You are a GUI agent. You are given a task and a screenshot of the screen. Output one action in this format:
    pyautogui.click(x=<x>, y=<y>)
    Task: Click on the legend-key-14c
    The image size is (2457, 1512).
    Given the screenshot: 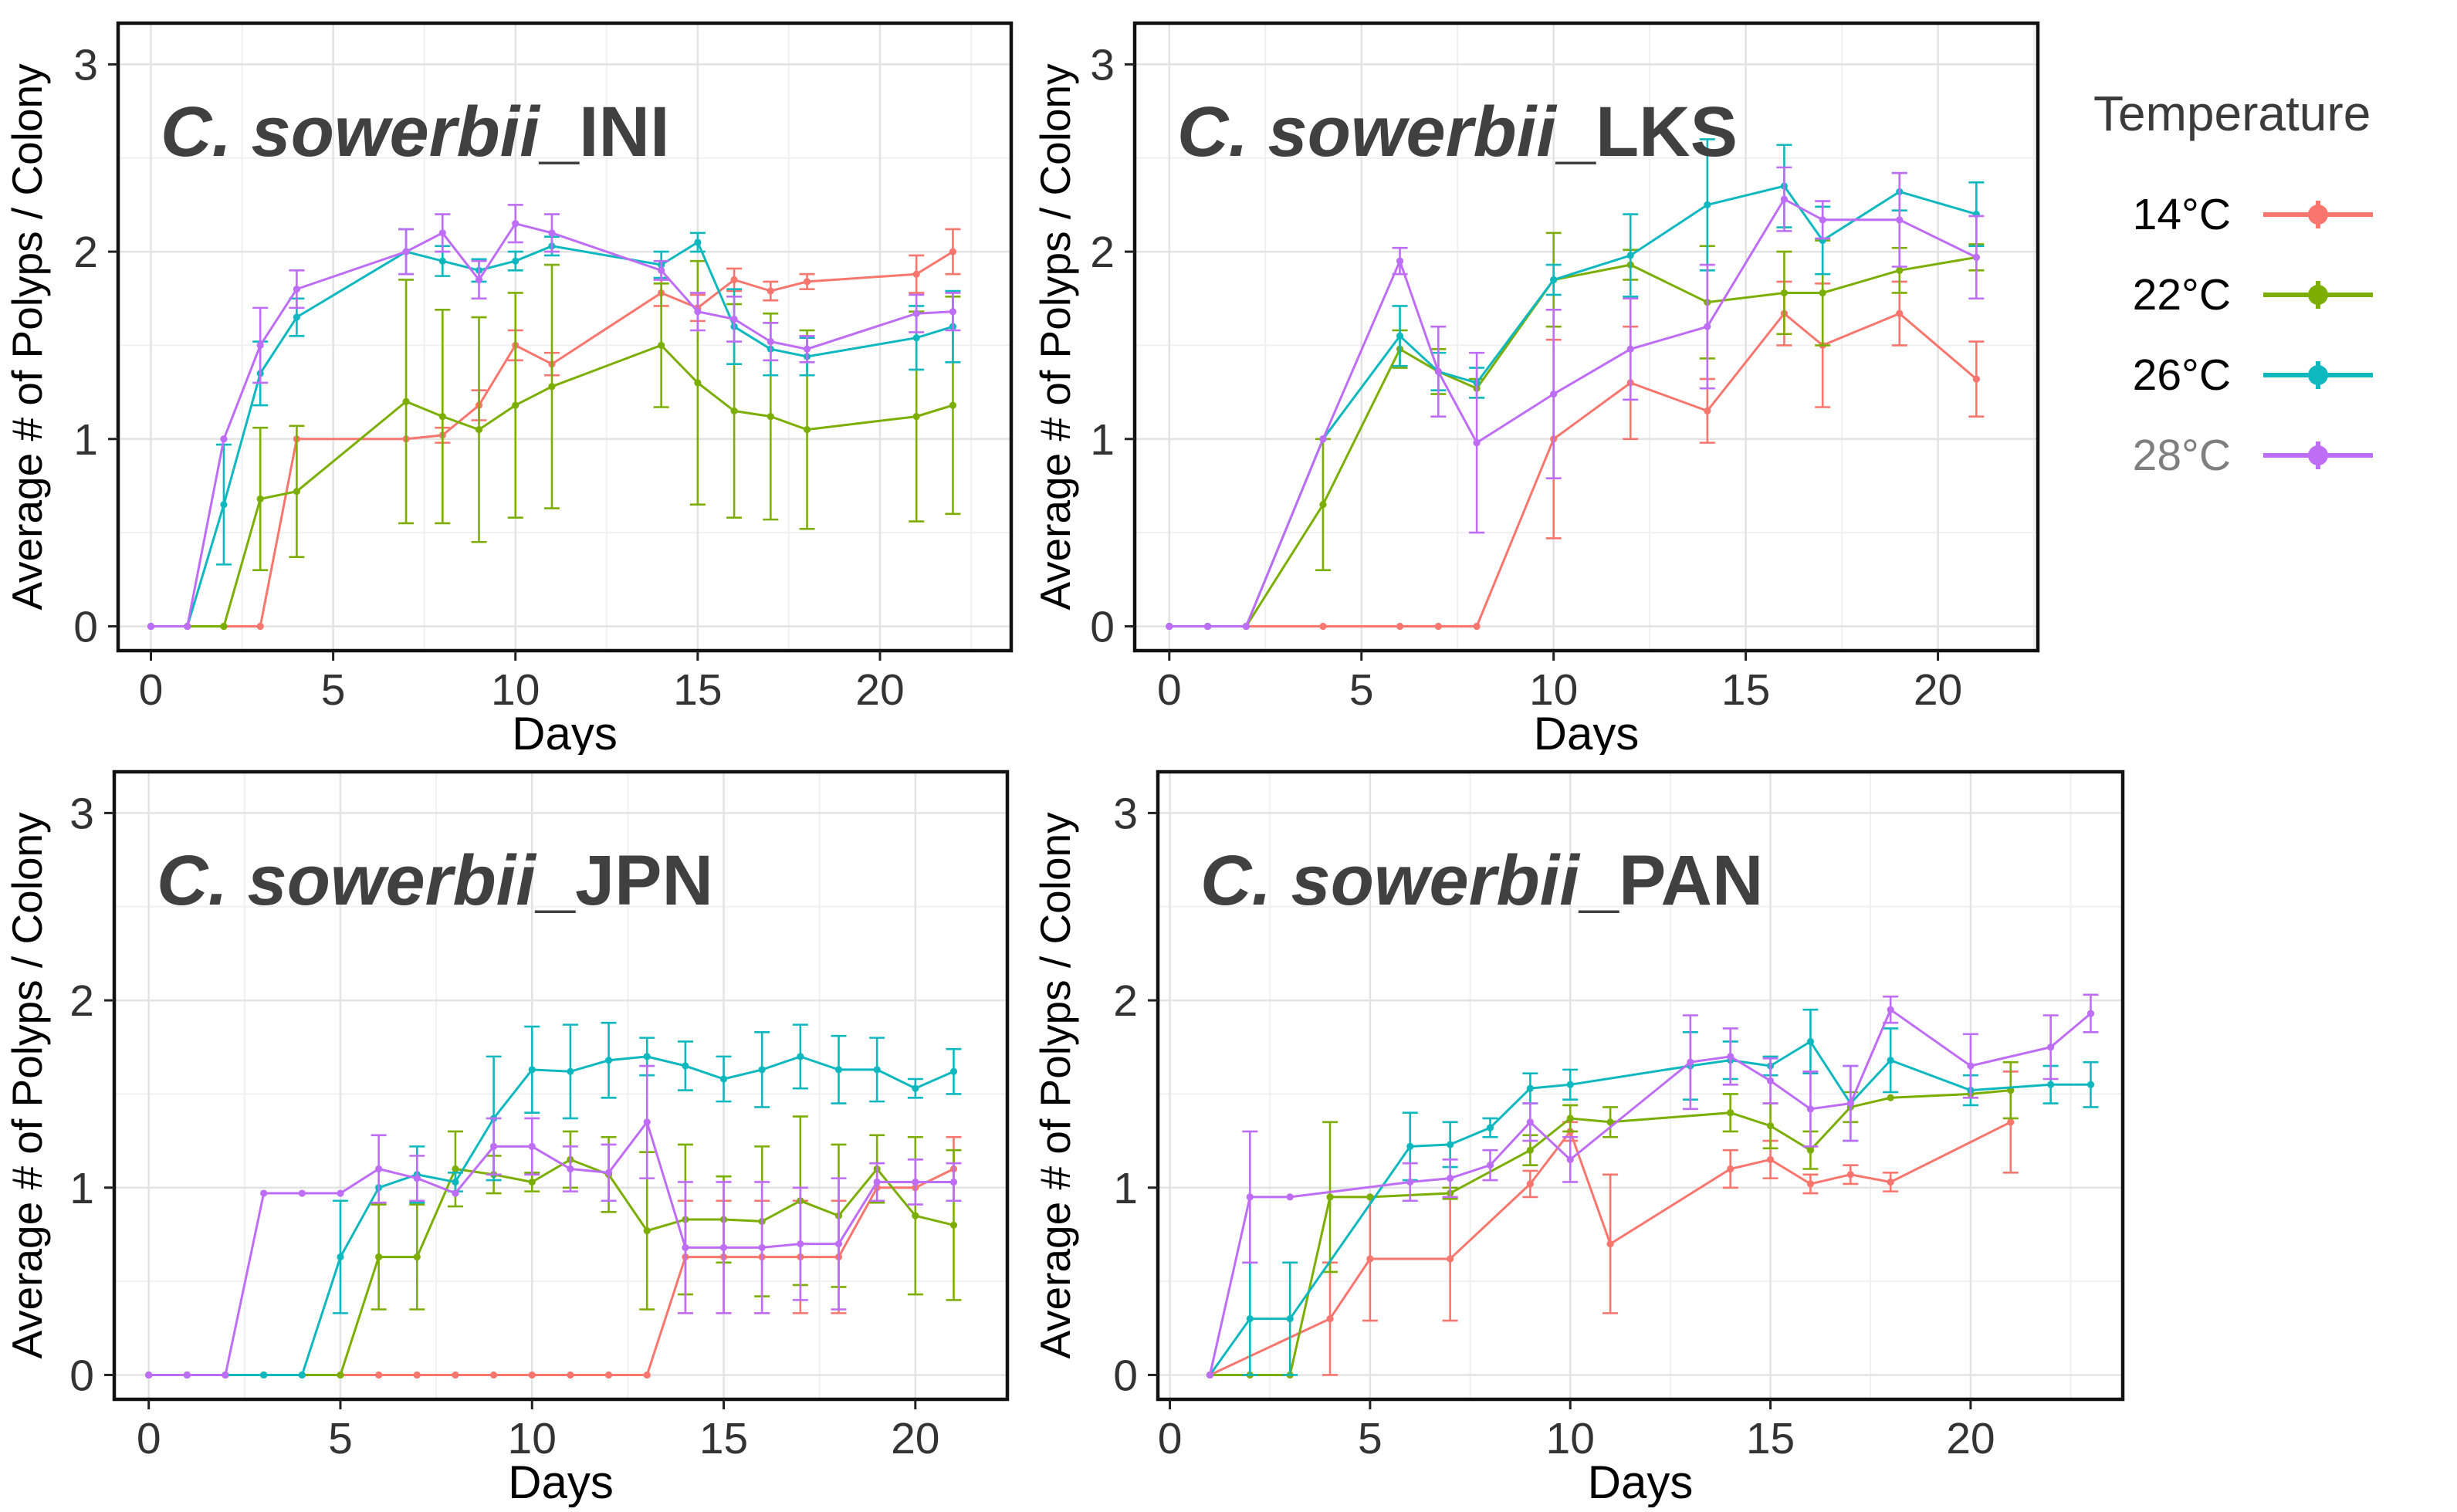 What is the action you would take?
    pyautogui.click(x=2318, y=214)
    